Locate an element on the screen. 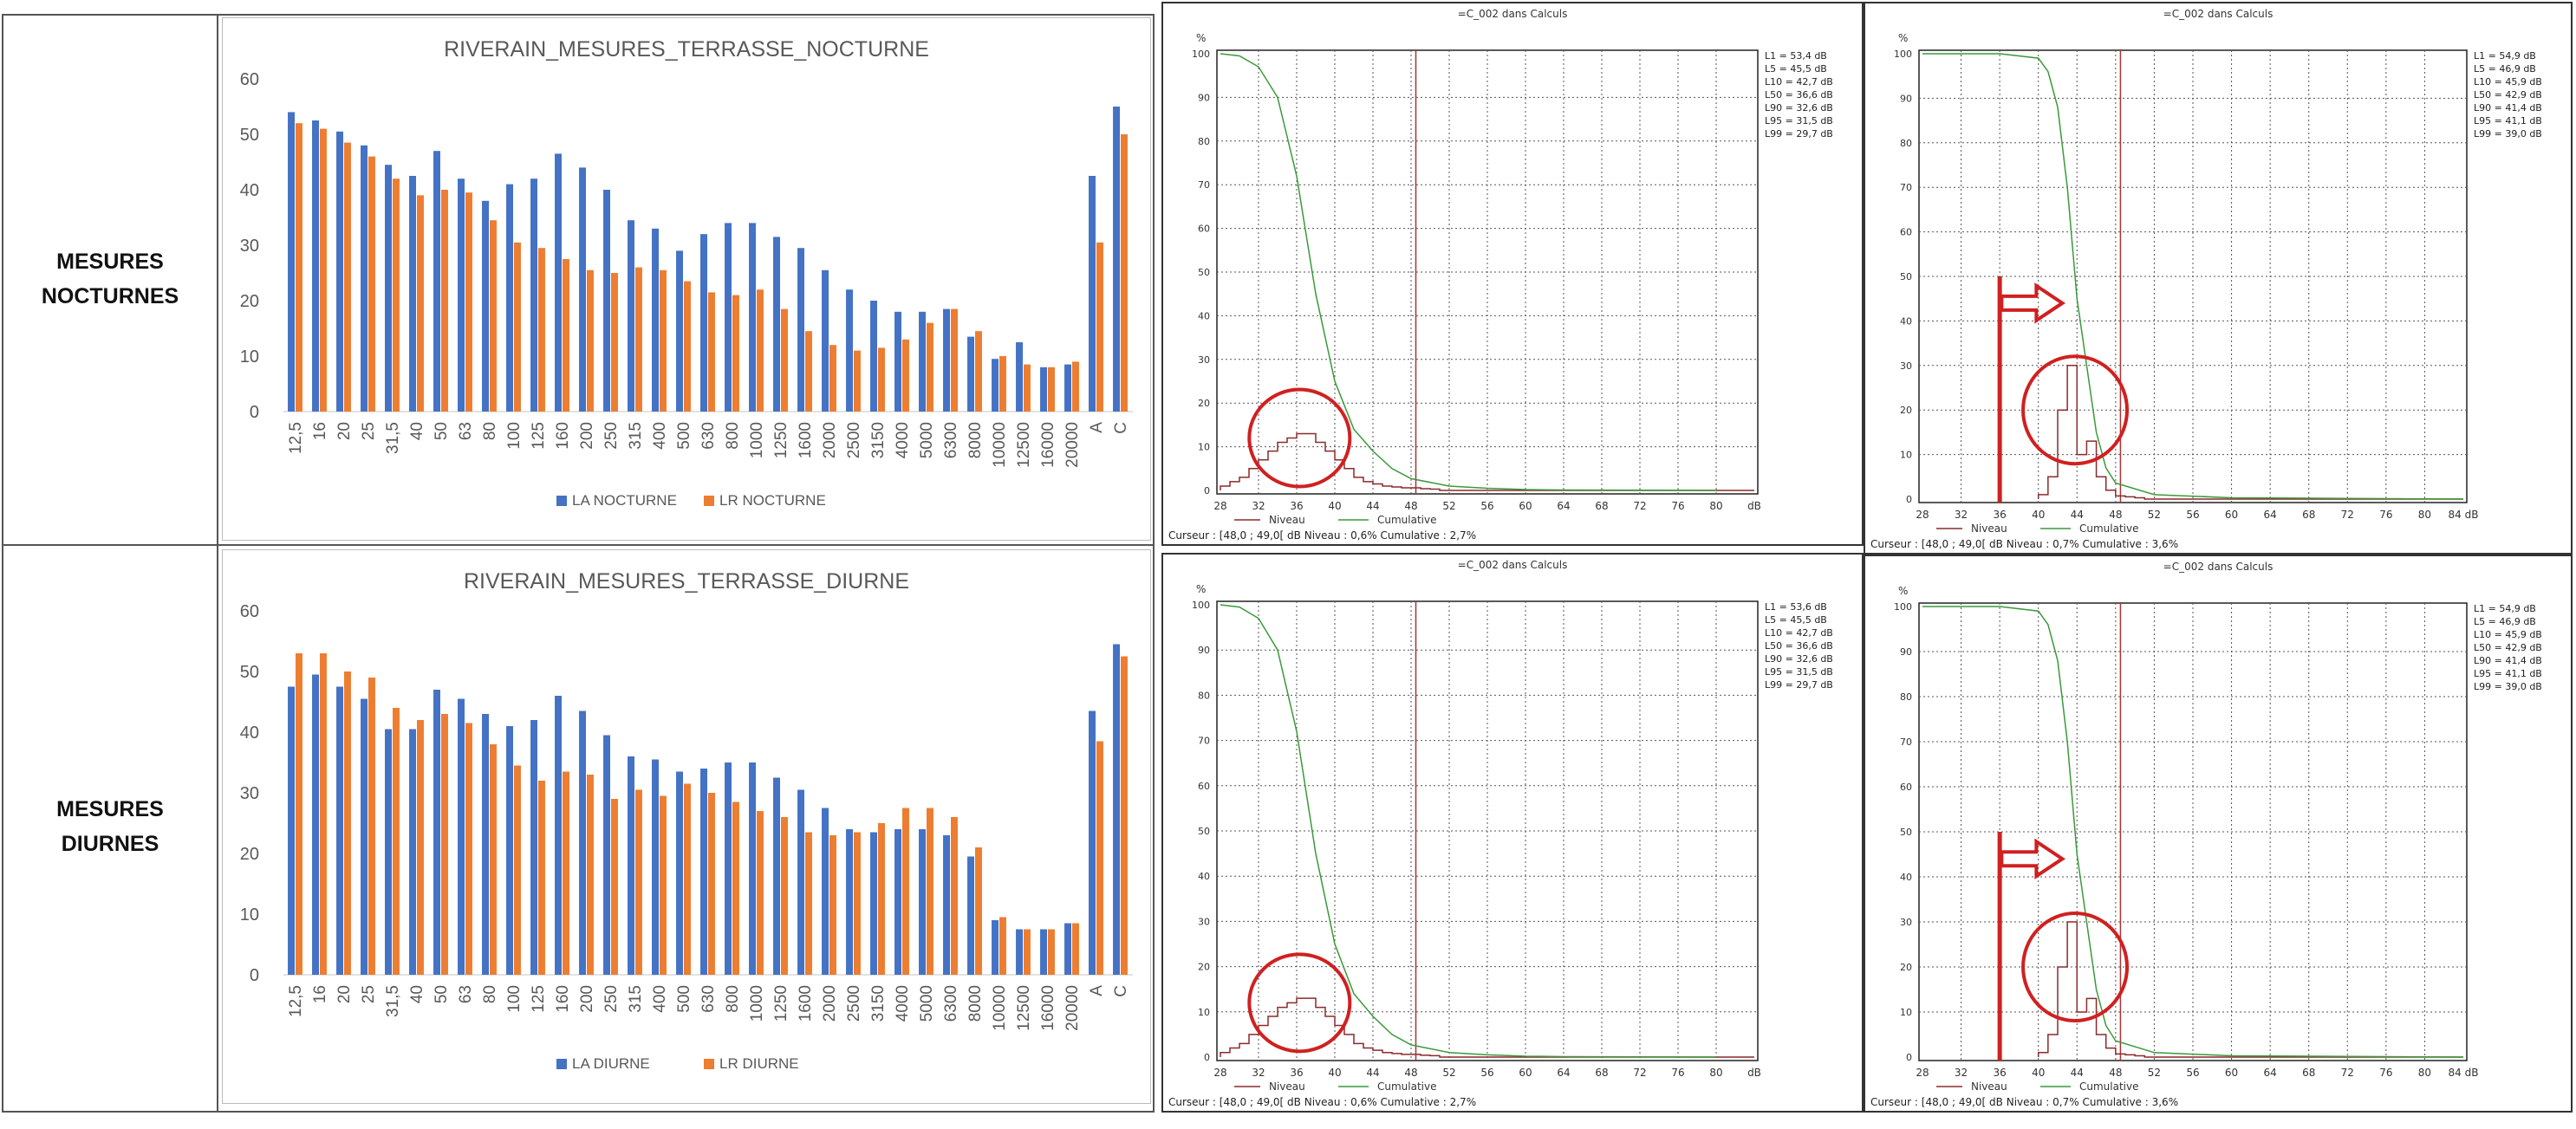 This screenshot has width=2576, height=1129. chart-title: RIVERAIN_MESURES_TERRASSE_DIURNE is located at coordinates (686, 581).